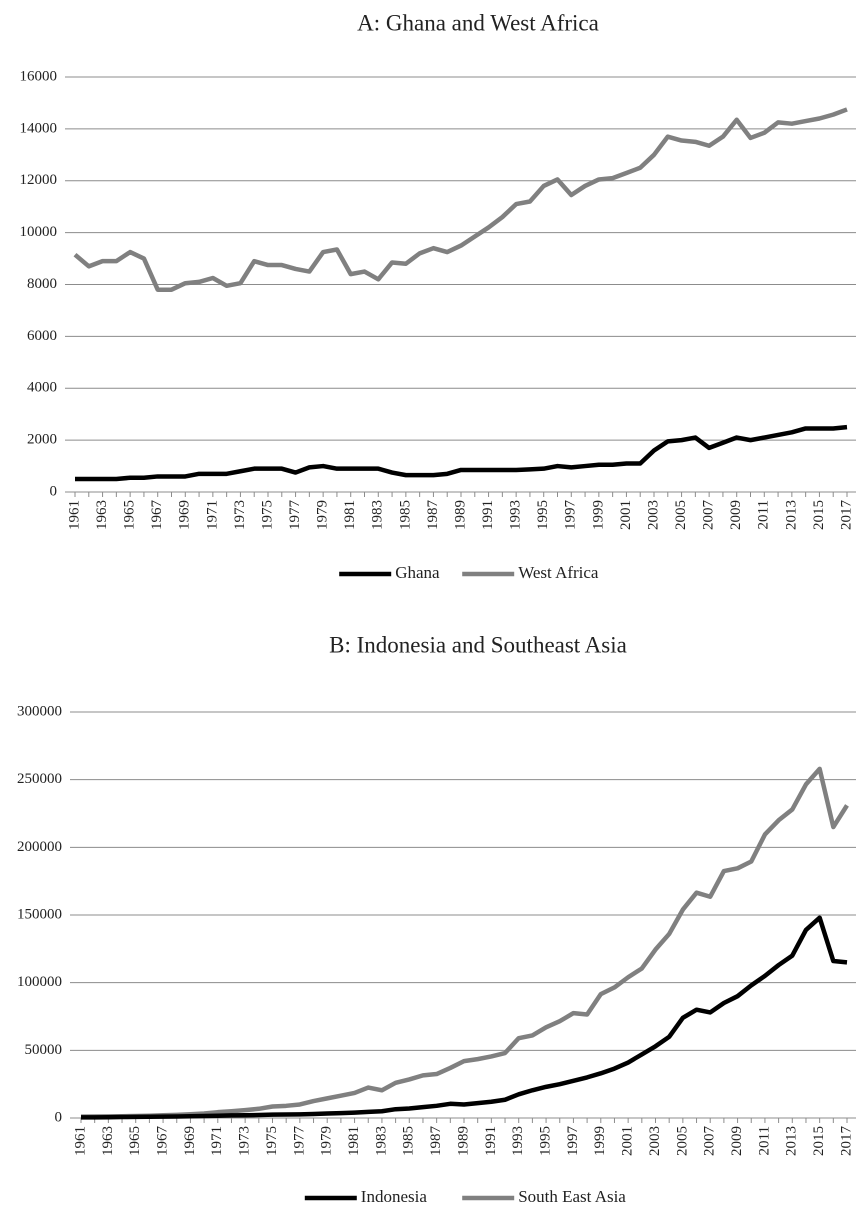 Image resolution: width=856 pixels, height=1208 pixels. I want to click on chart-title: B: Indonesia and Southeast Asia, so click(478, 644).